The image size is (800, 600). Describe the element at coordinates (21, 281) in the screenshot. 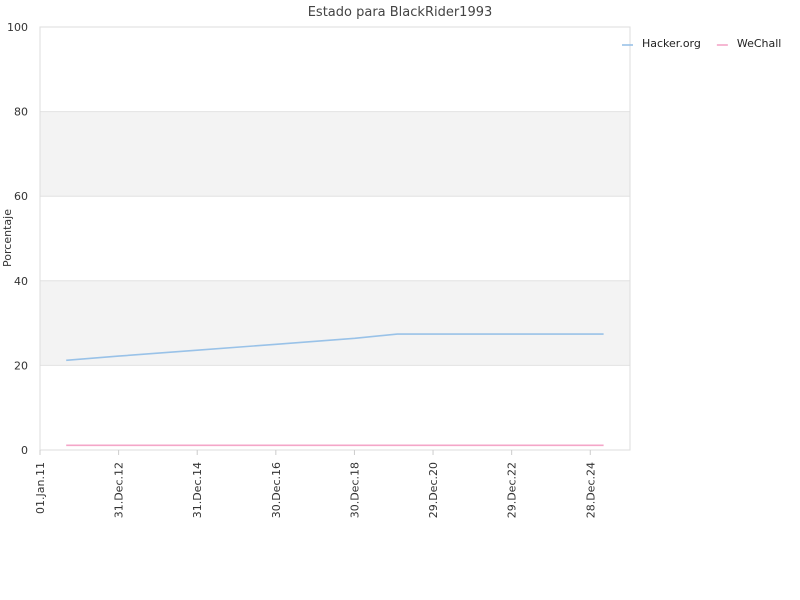

I see `y-tick-label: 40` at that location.